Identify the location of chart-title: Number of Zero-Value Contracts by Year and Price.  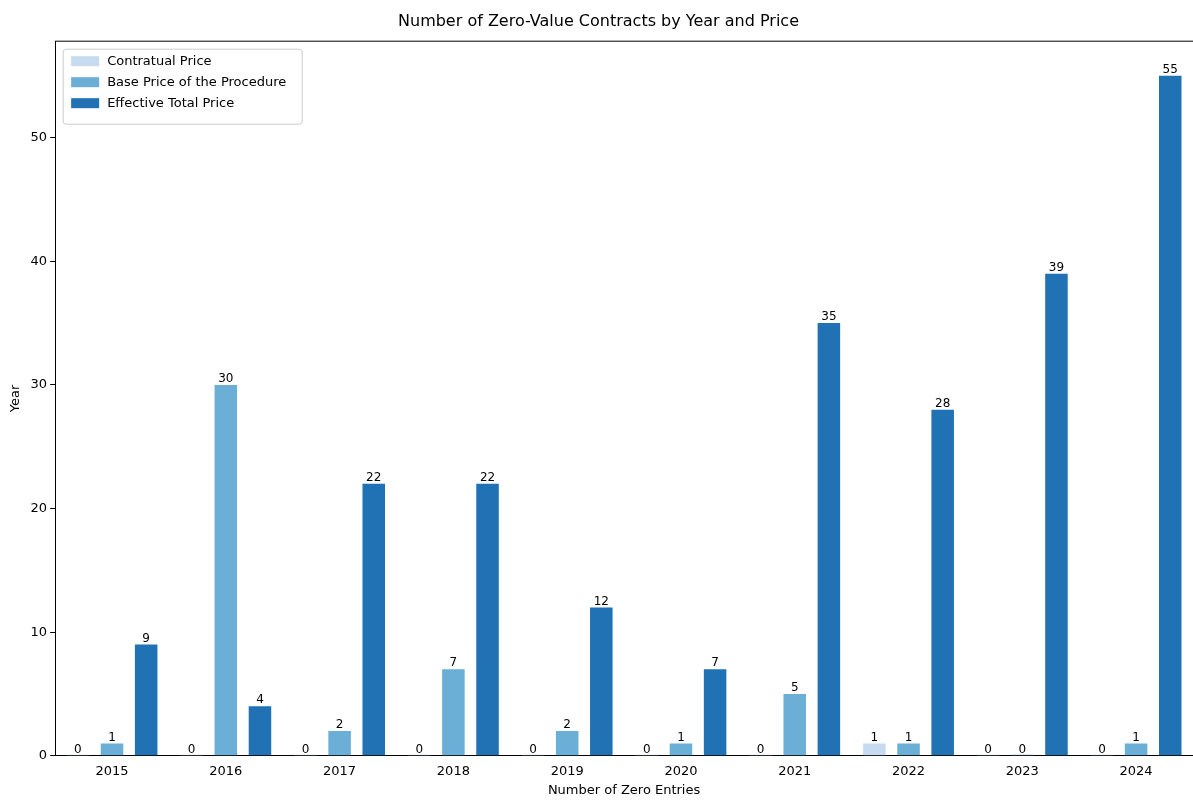
(598, 20).